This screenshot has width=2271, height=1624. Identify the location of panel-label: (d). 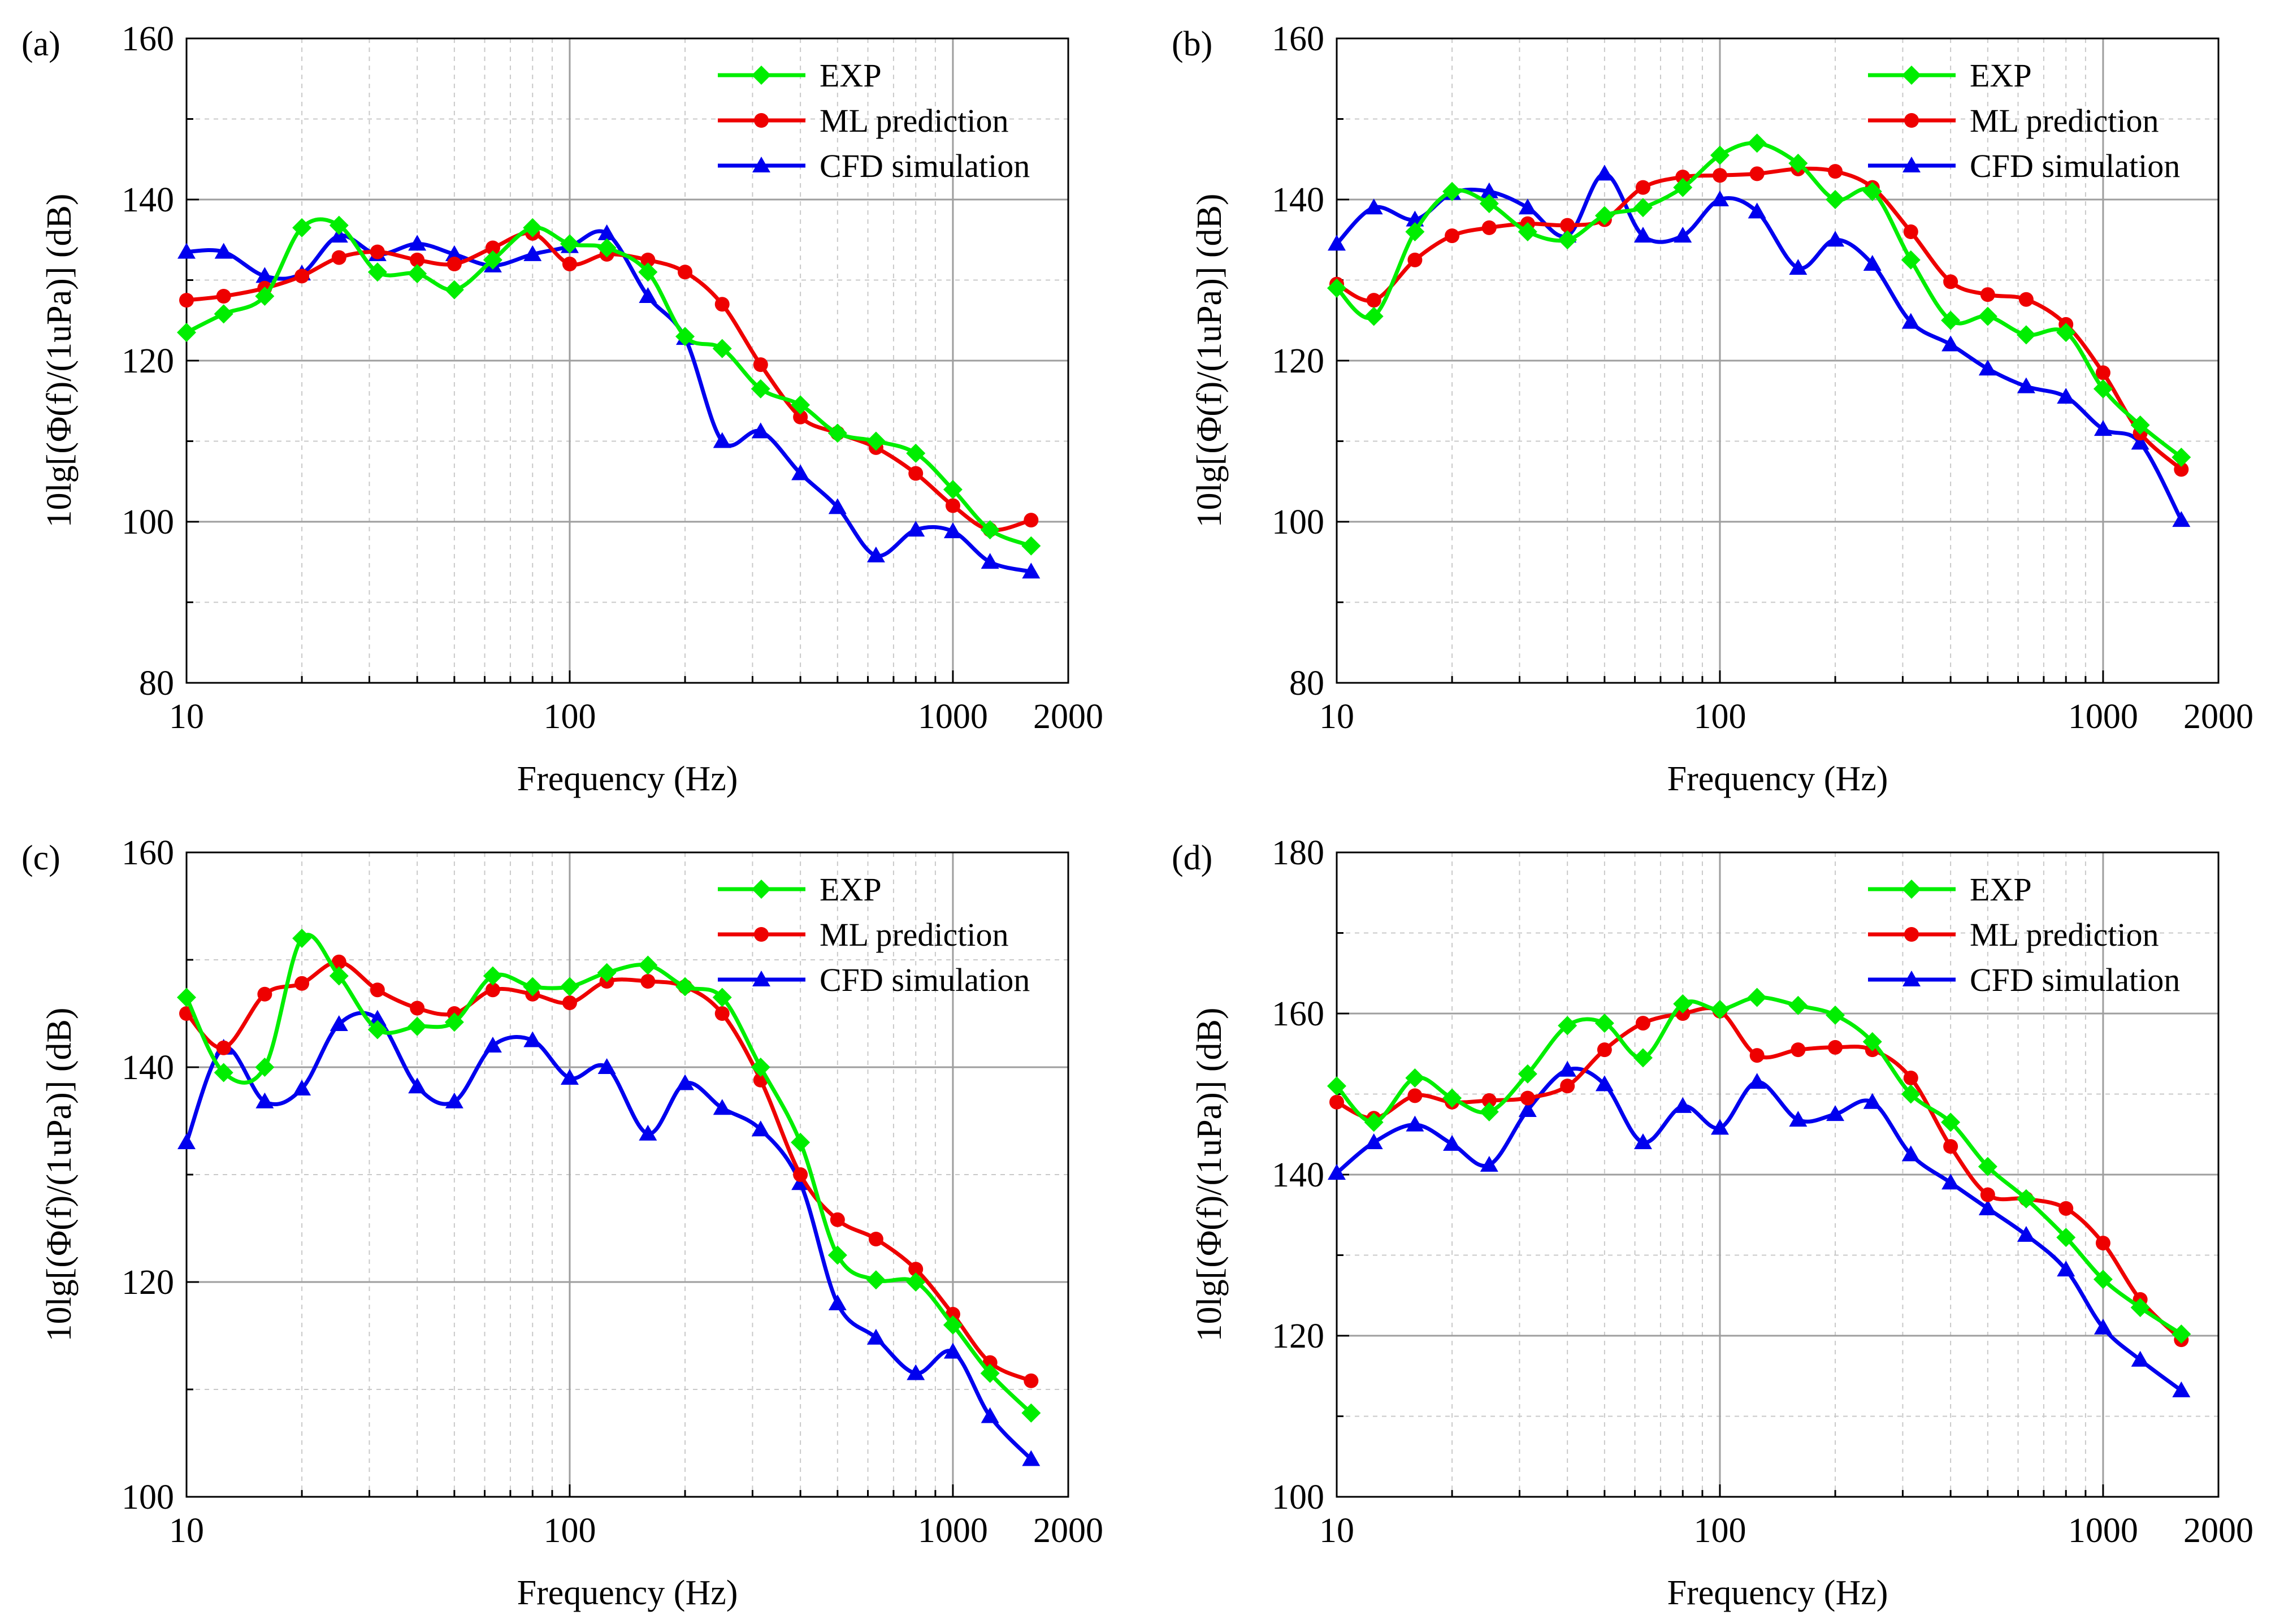
(1192, 858).